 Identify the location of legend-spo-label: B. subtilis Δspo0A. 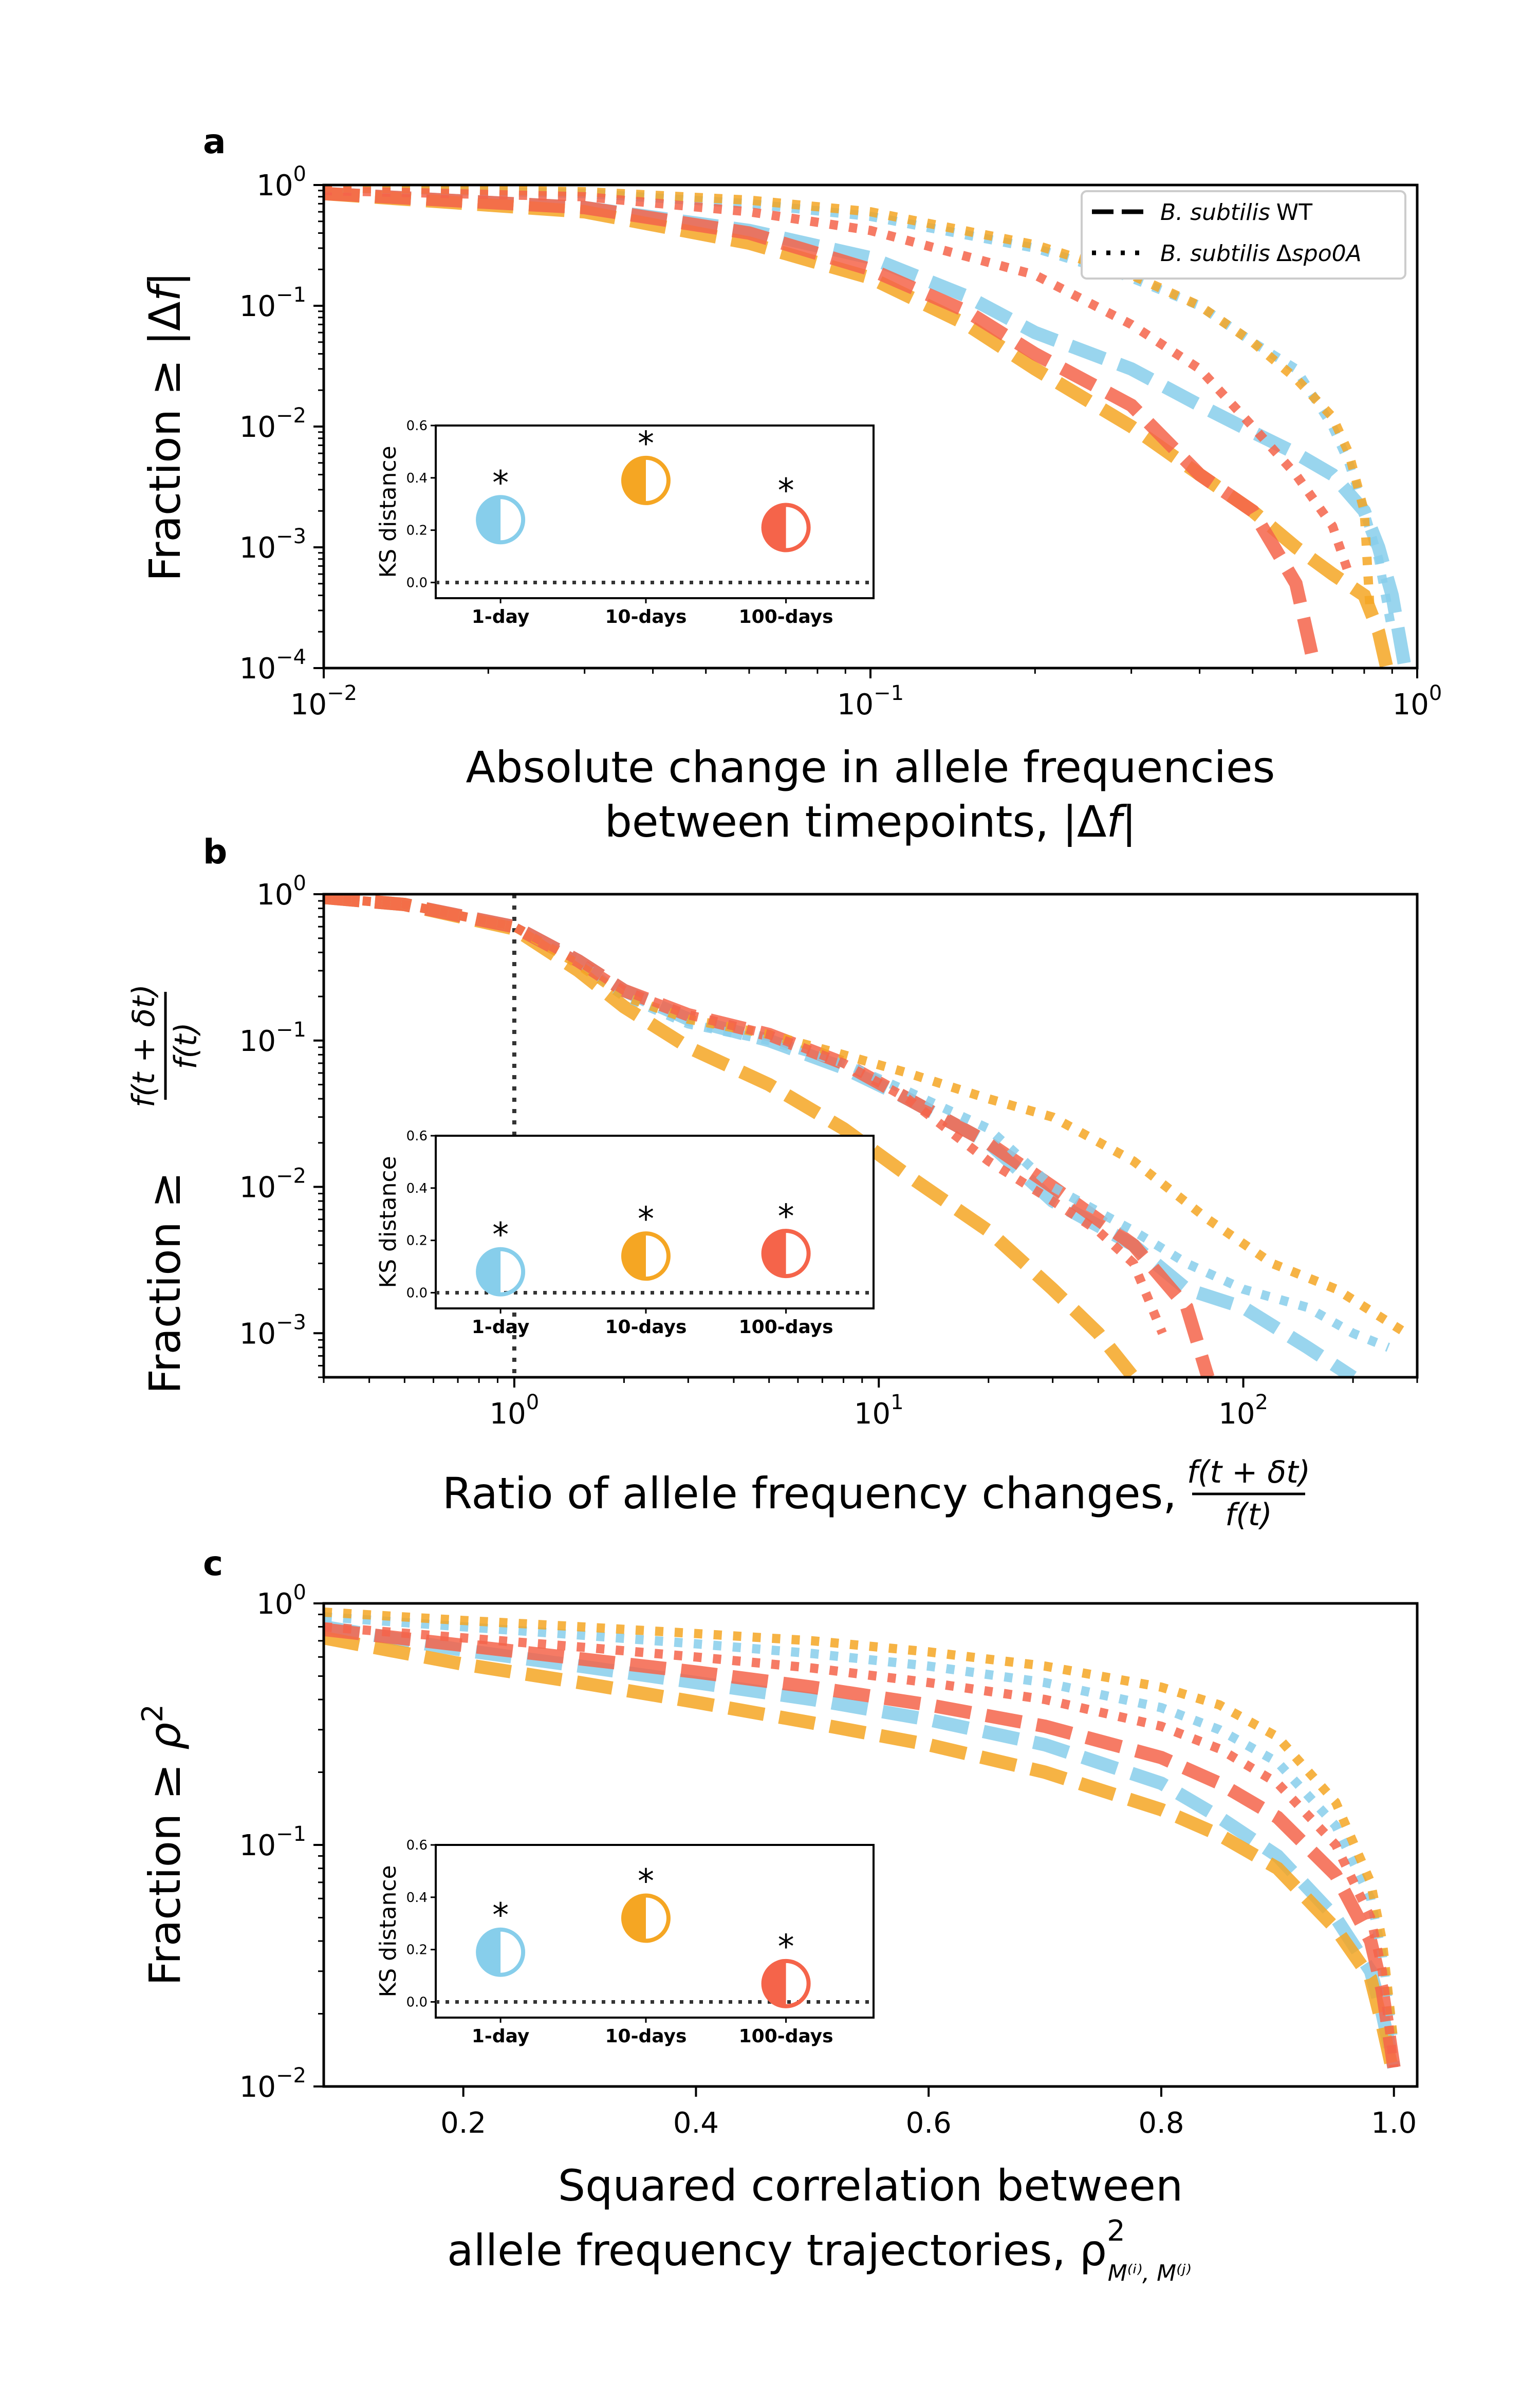
(1261, 254).